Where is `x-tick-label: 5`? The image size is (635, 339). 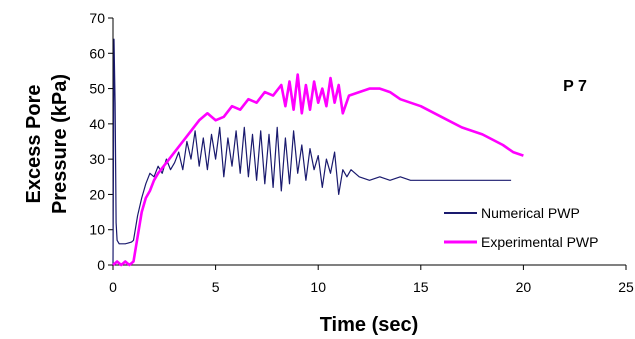 x-tick-label: 5 is located at coordinates (216, 287).